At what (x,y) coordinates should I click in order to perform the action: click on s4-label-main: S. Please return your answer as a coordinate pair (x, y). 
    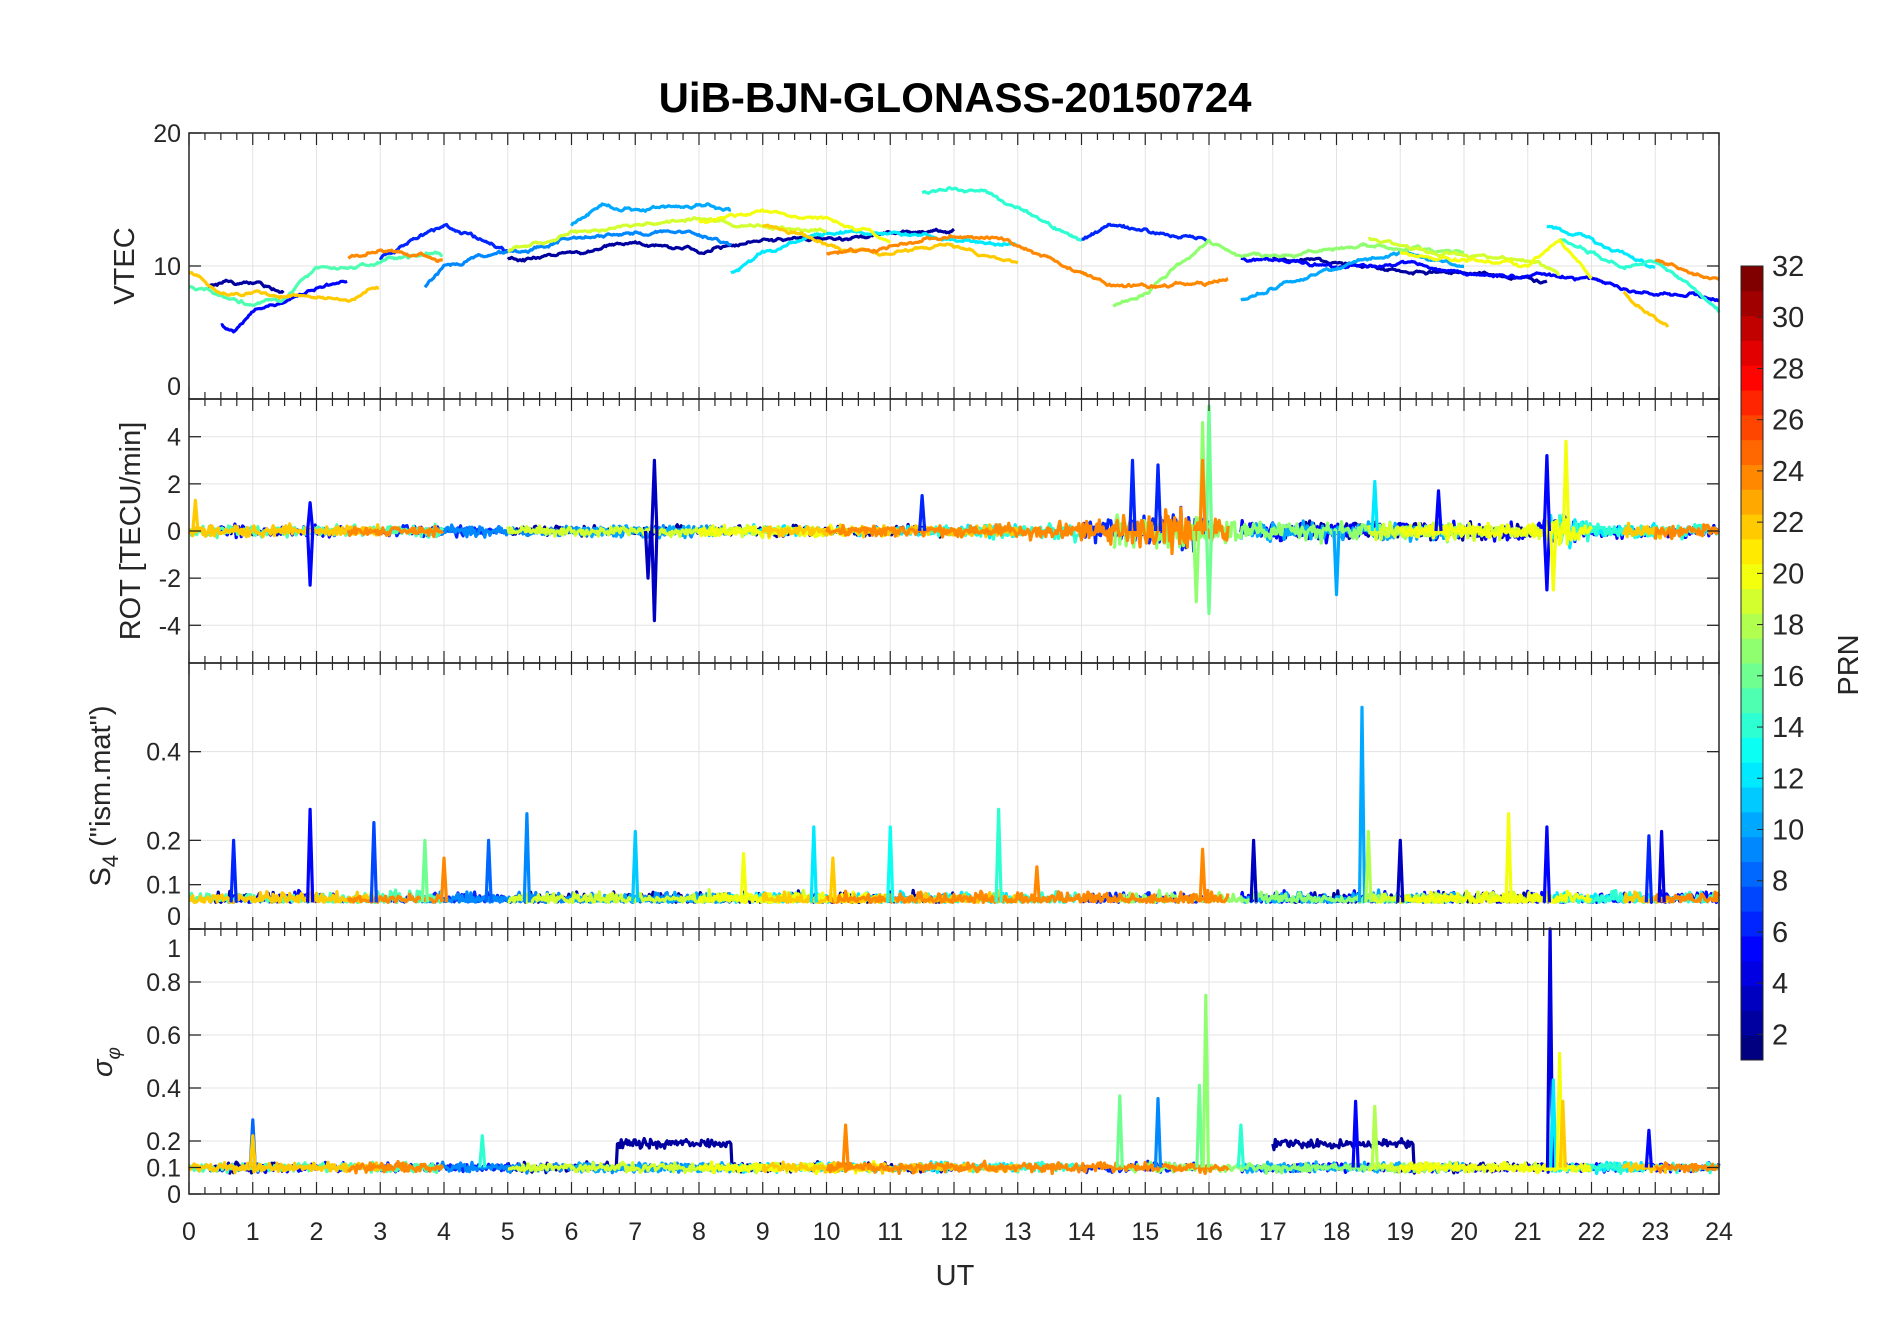
    Looking at the image, I should click on (101, 876).